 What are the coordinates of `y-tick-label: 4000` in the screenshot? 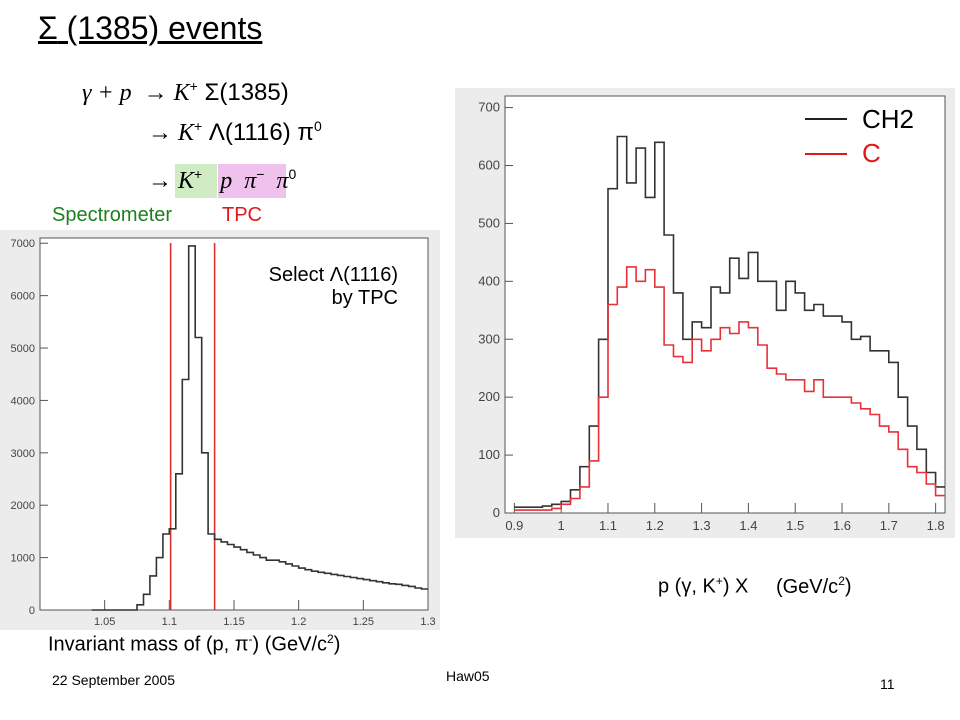 It's located at (23, 401).